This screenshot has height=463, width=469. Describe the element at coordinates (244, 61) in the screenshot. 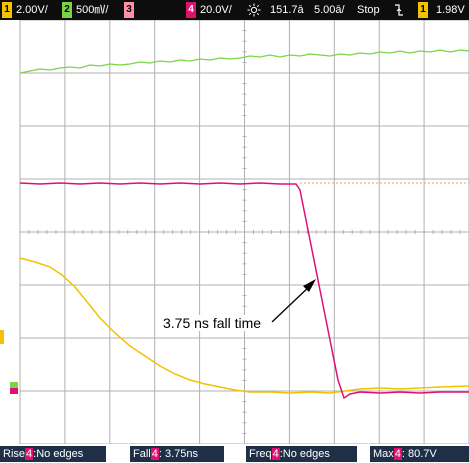

I see `channel-2-trace` at that location.